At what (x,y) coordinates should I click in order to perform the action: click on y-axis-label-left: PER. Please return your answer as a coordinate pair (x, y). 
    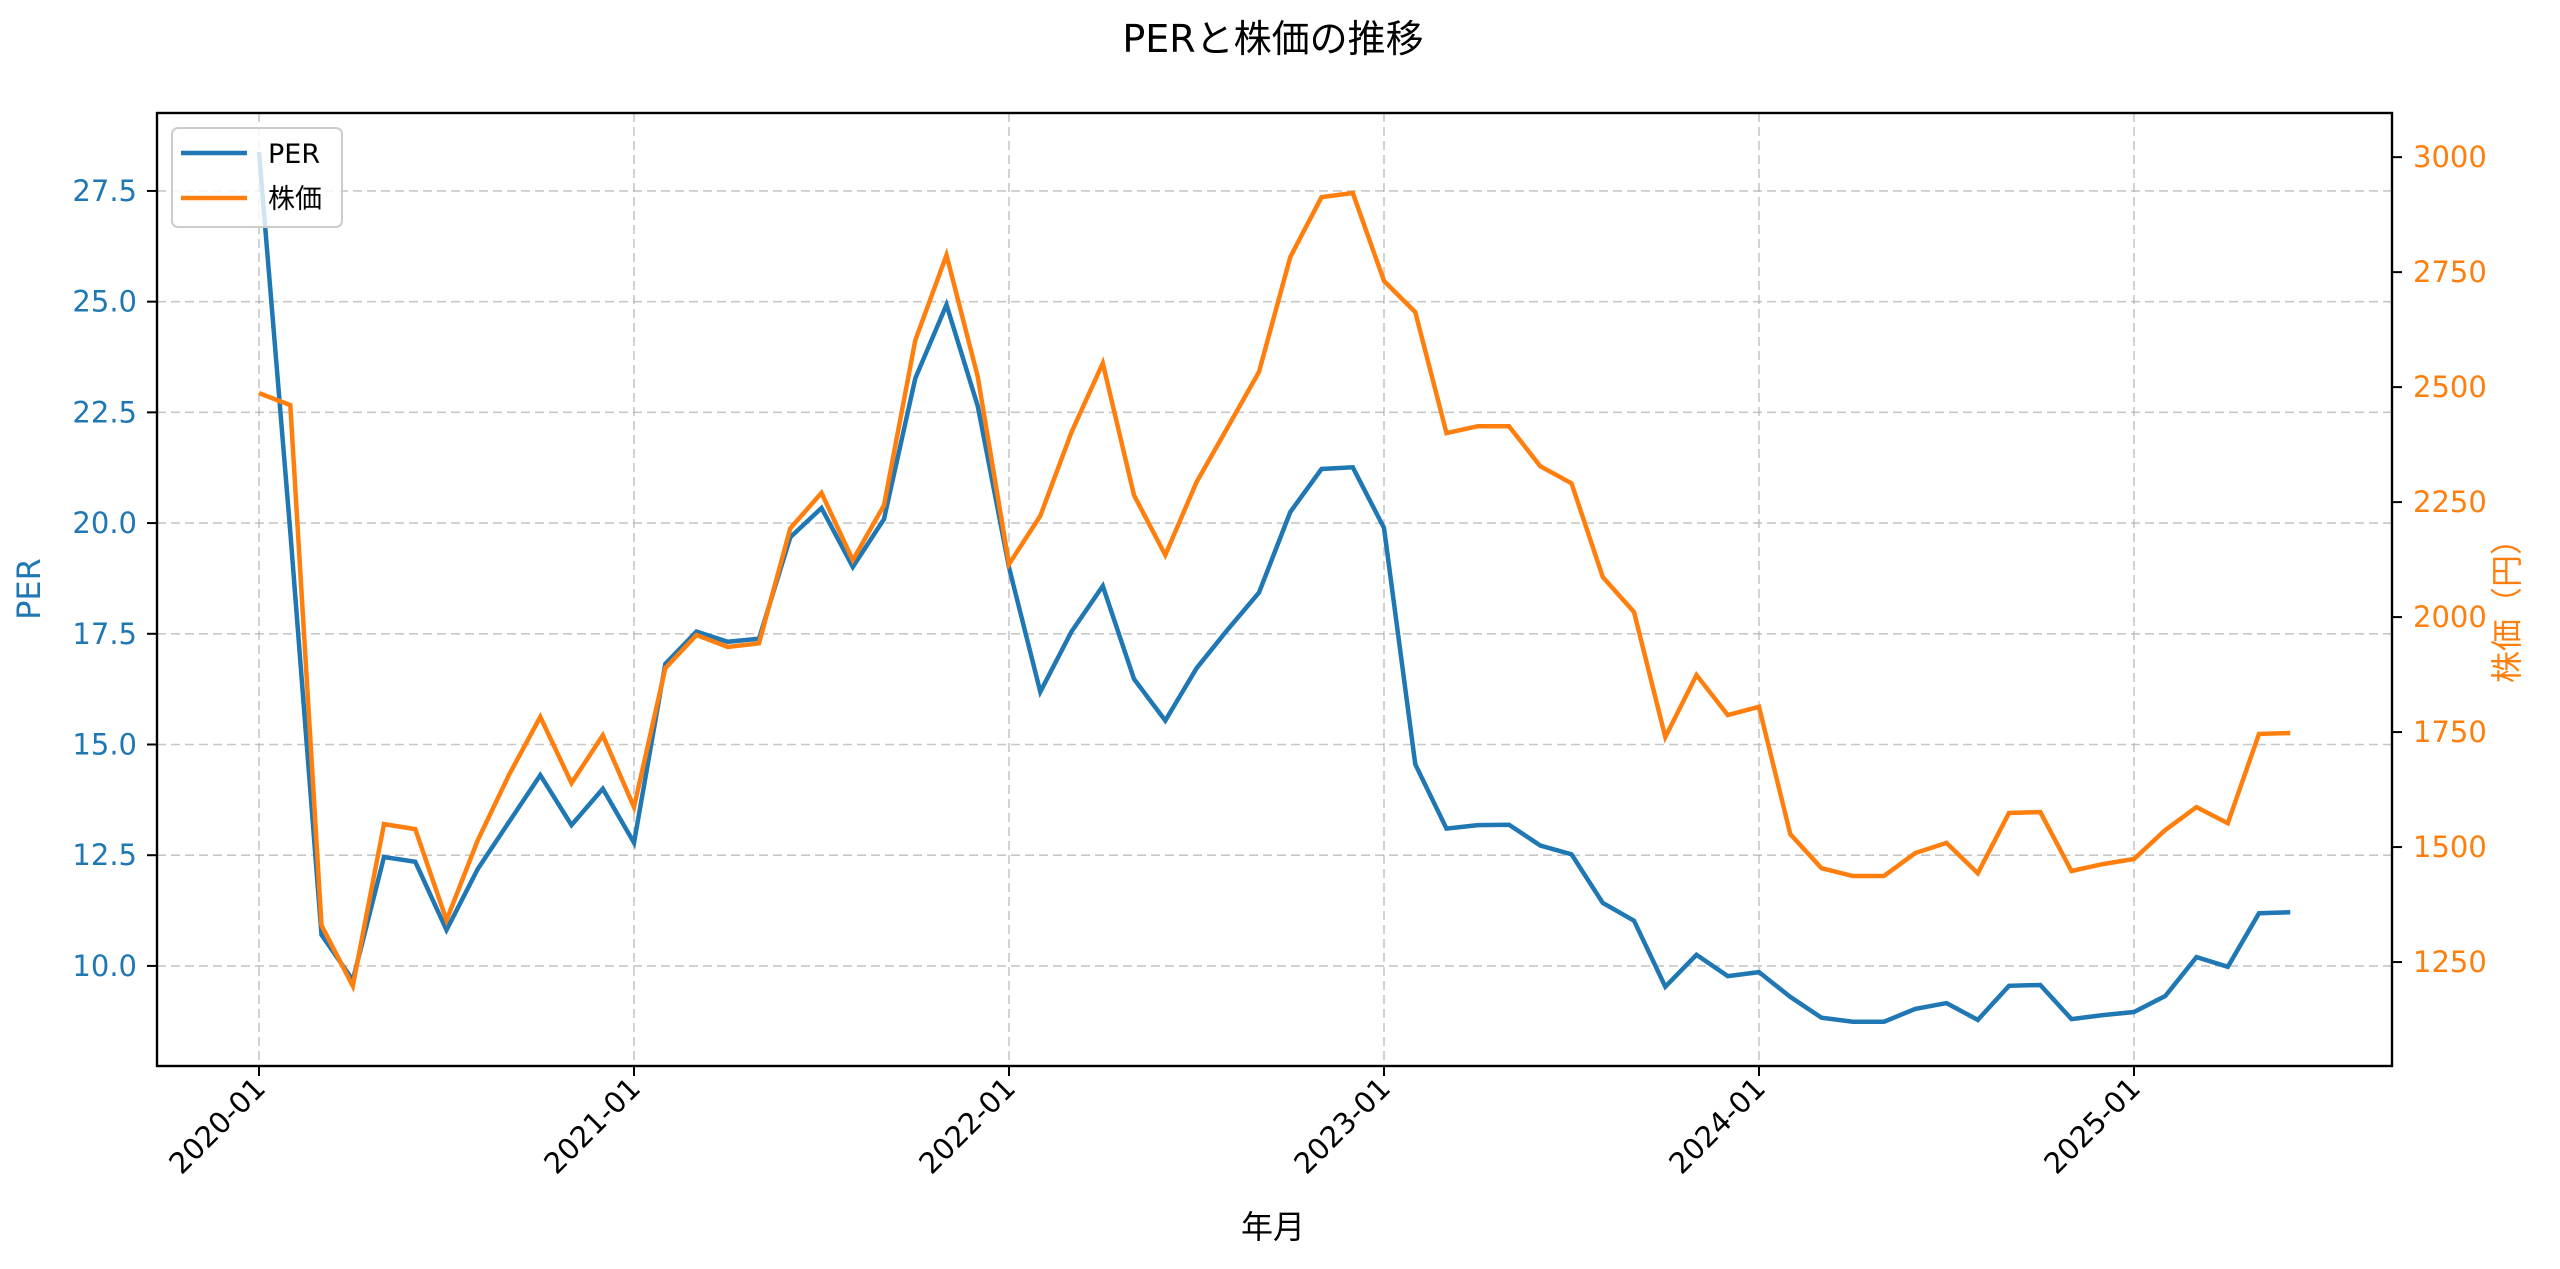
    Looking at the image, I should click on (29, 589).